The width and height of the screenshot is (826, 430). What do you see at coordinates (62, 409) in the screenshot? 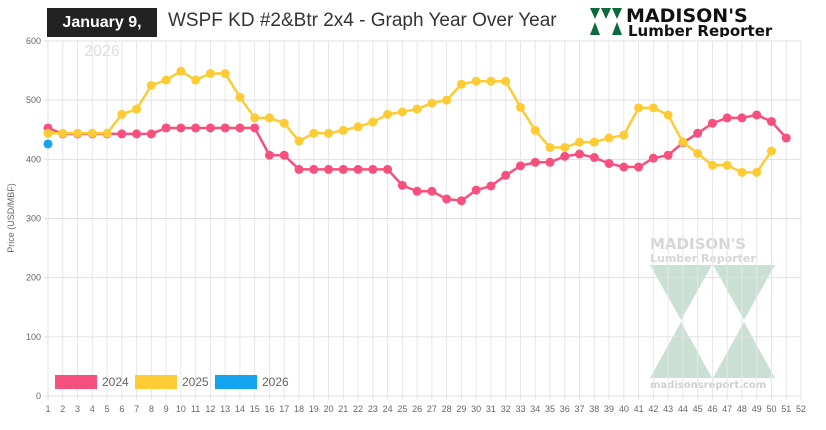
I see `x-tick-label: 2` at bounding box center [62, 409].